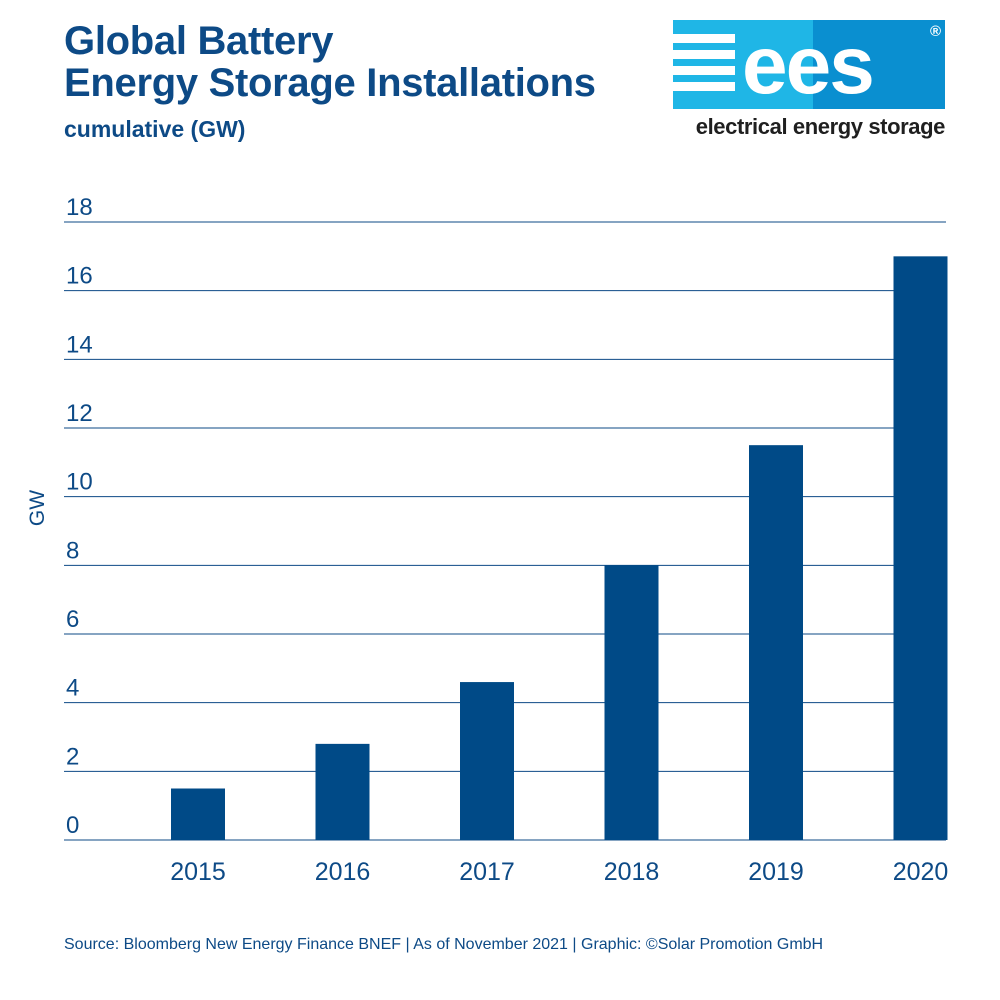 This screenshot has height=1000, width=1000. What do you see at coordinates (79, 413) in the screenshot?
I see `y-tick-label: 12` at bounding box center [79, 413].